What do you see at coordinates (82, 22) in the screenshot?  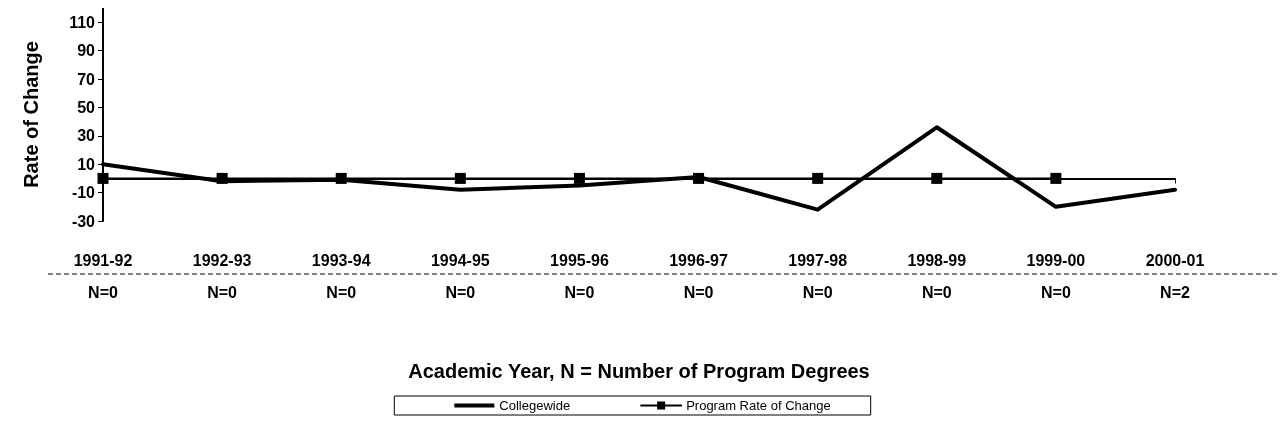 I see `y-tick-label: 110` at bounding box center [82, 22].